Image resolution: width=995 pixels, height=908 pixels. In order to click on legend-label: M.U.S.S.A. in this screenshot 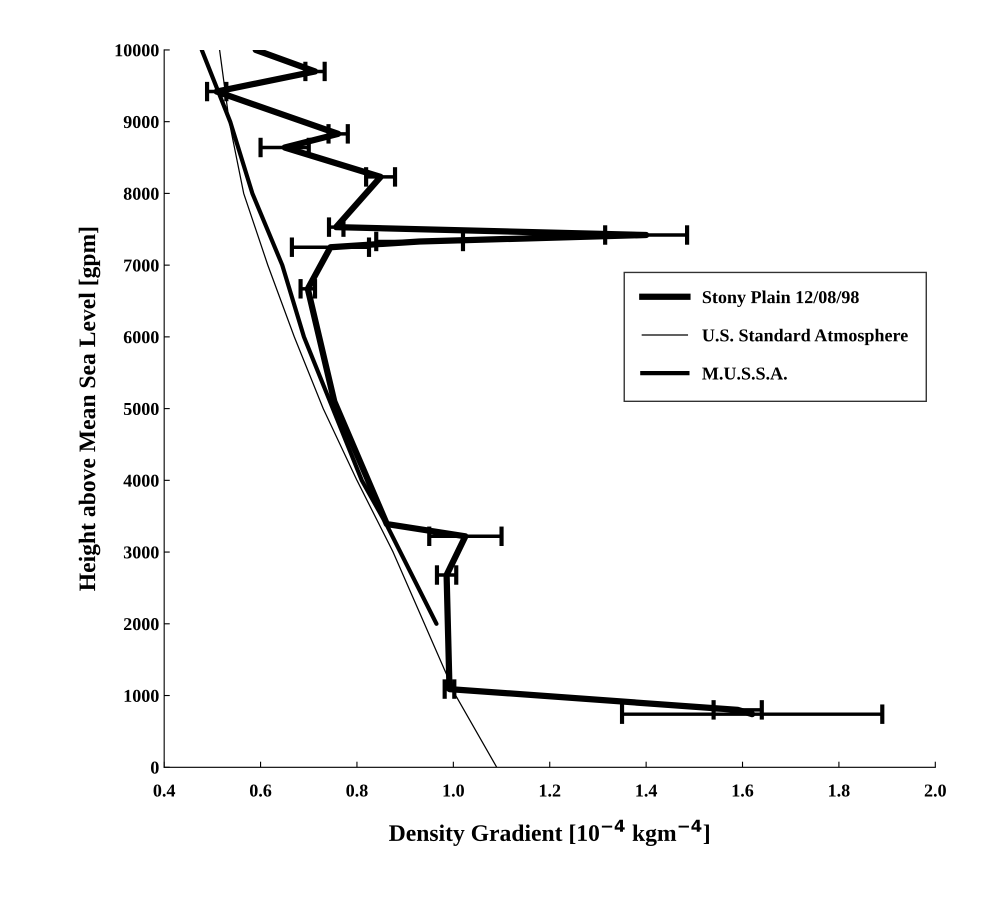, I will do `click(744, 373)`.